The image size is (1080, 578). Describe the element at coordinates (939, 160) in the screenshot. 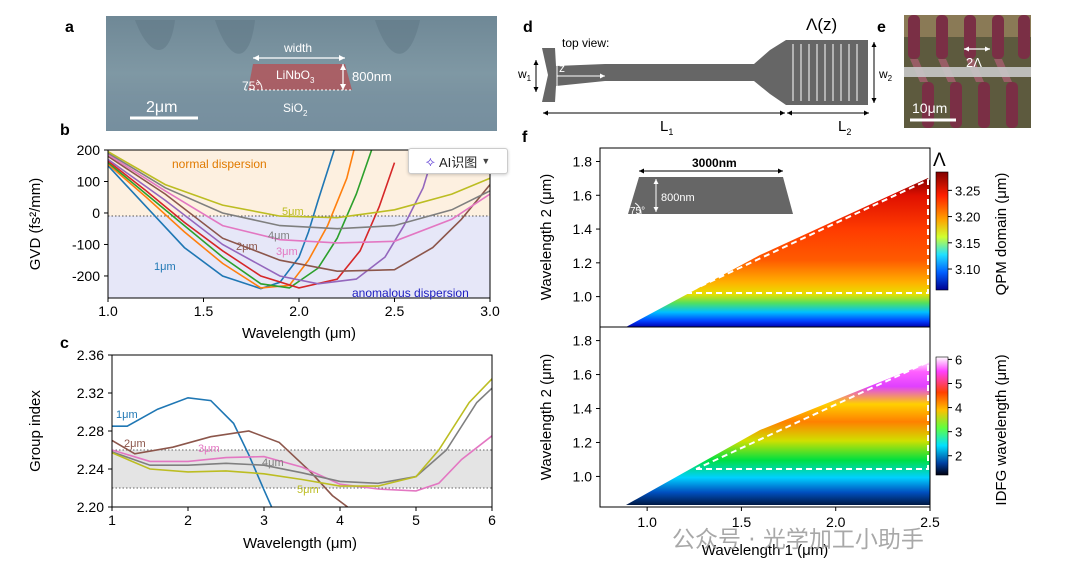

I see `colorbar-title-lambda: Λ` at that location.